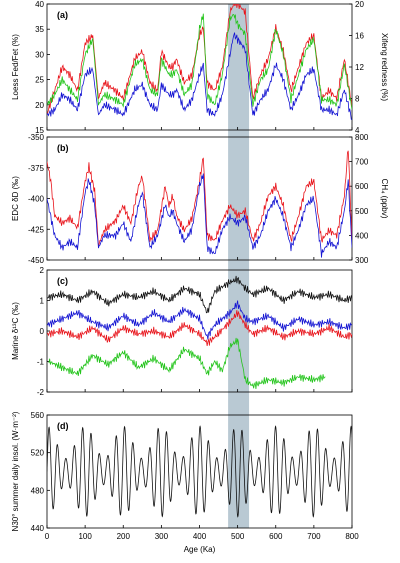 The image size is (400, 563). I want to click on y-tick-label: -1, so click(41, 362).